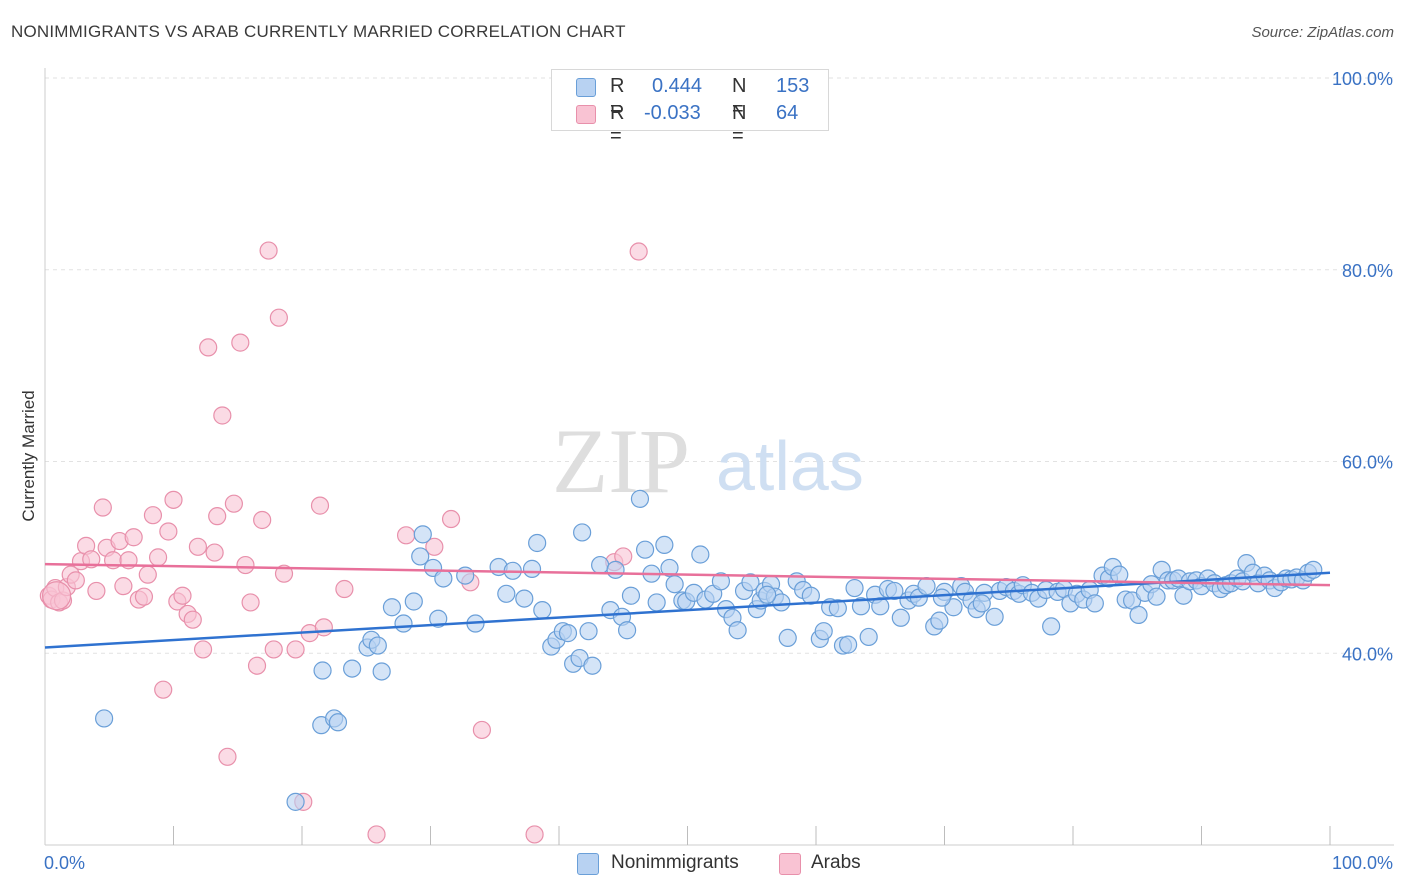 The image size is (1406, 892). I want to click on y-axis-label: Currently Married, so click(28, 455).